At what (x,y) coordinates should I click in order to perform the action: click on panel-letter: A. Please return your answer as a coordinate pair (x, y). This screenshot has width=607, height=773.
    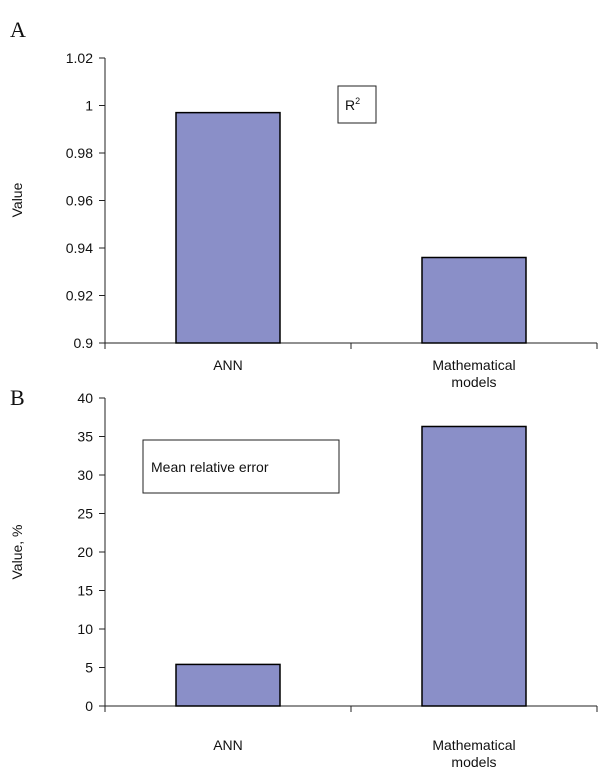
    Looking at the image, I should click on (18, 29).